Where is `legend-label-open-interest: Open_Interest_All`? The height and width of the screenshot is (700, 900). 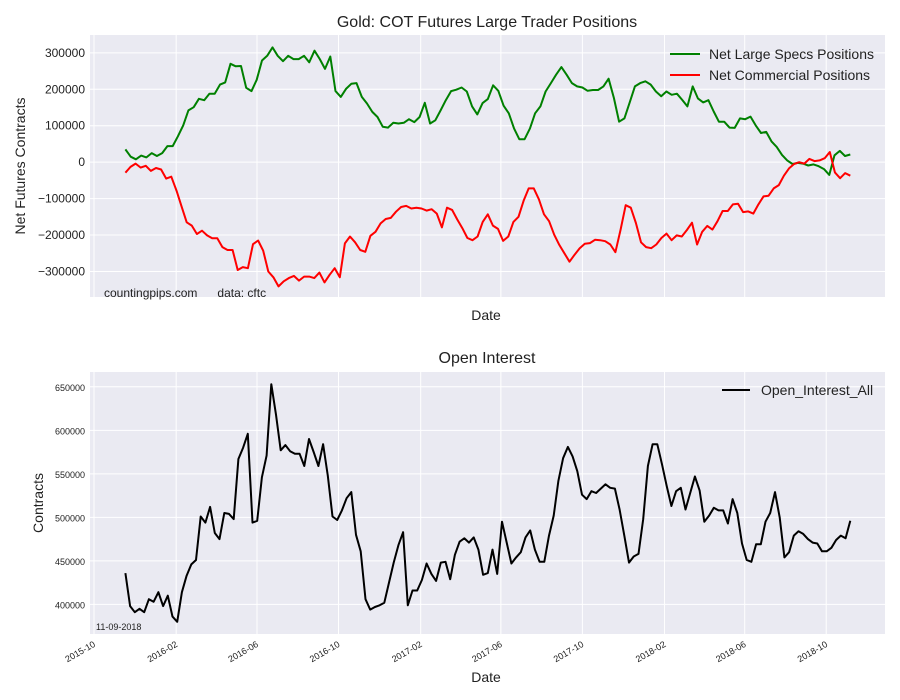 legend-label-open-interest: Open_Interest_All is located at coordinates (817, 390).